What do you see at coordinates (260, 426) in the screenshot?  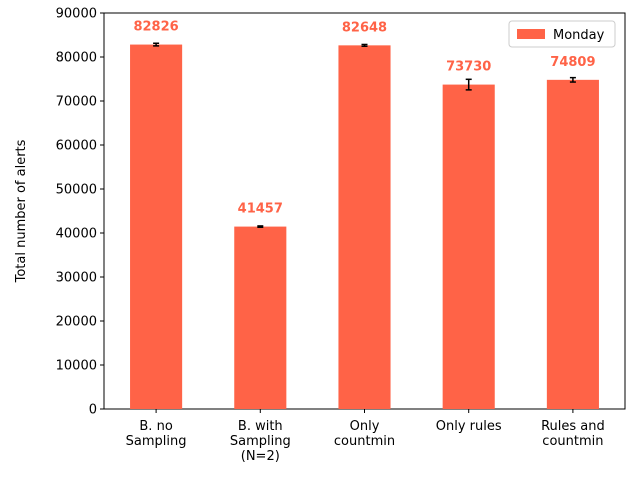 I see `x-tick-label: B. with` at bounding box center [260, 426].